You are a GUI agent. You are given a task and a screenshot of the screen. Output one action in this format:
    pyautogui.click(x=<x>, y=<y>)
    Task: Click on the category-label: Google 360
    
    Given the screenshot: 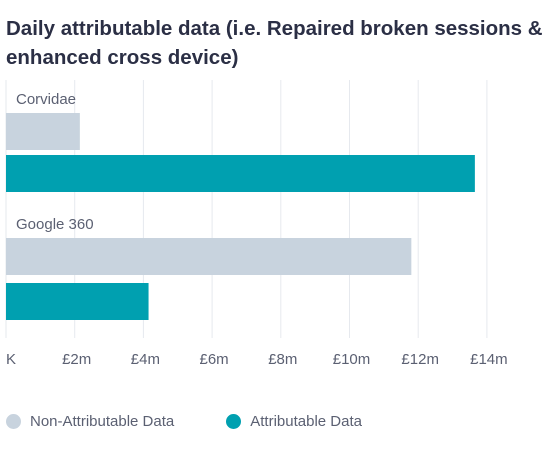 What is the action you would take?
    pyautogui.click(x=55, y=224)
    